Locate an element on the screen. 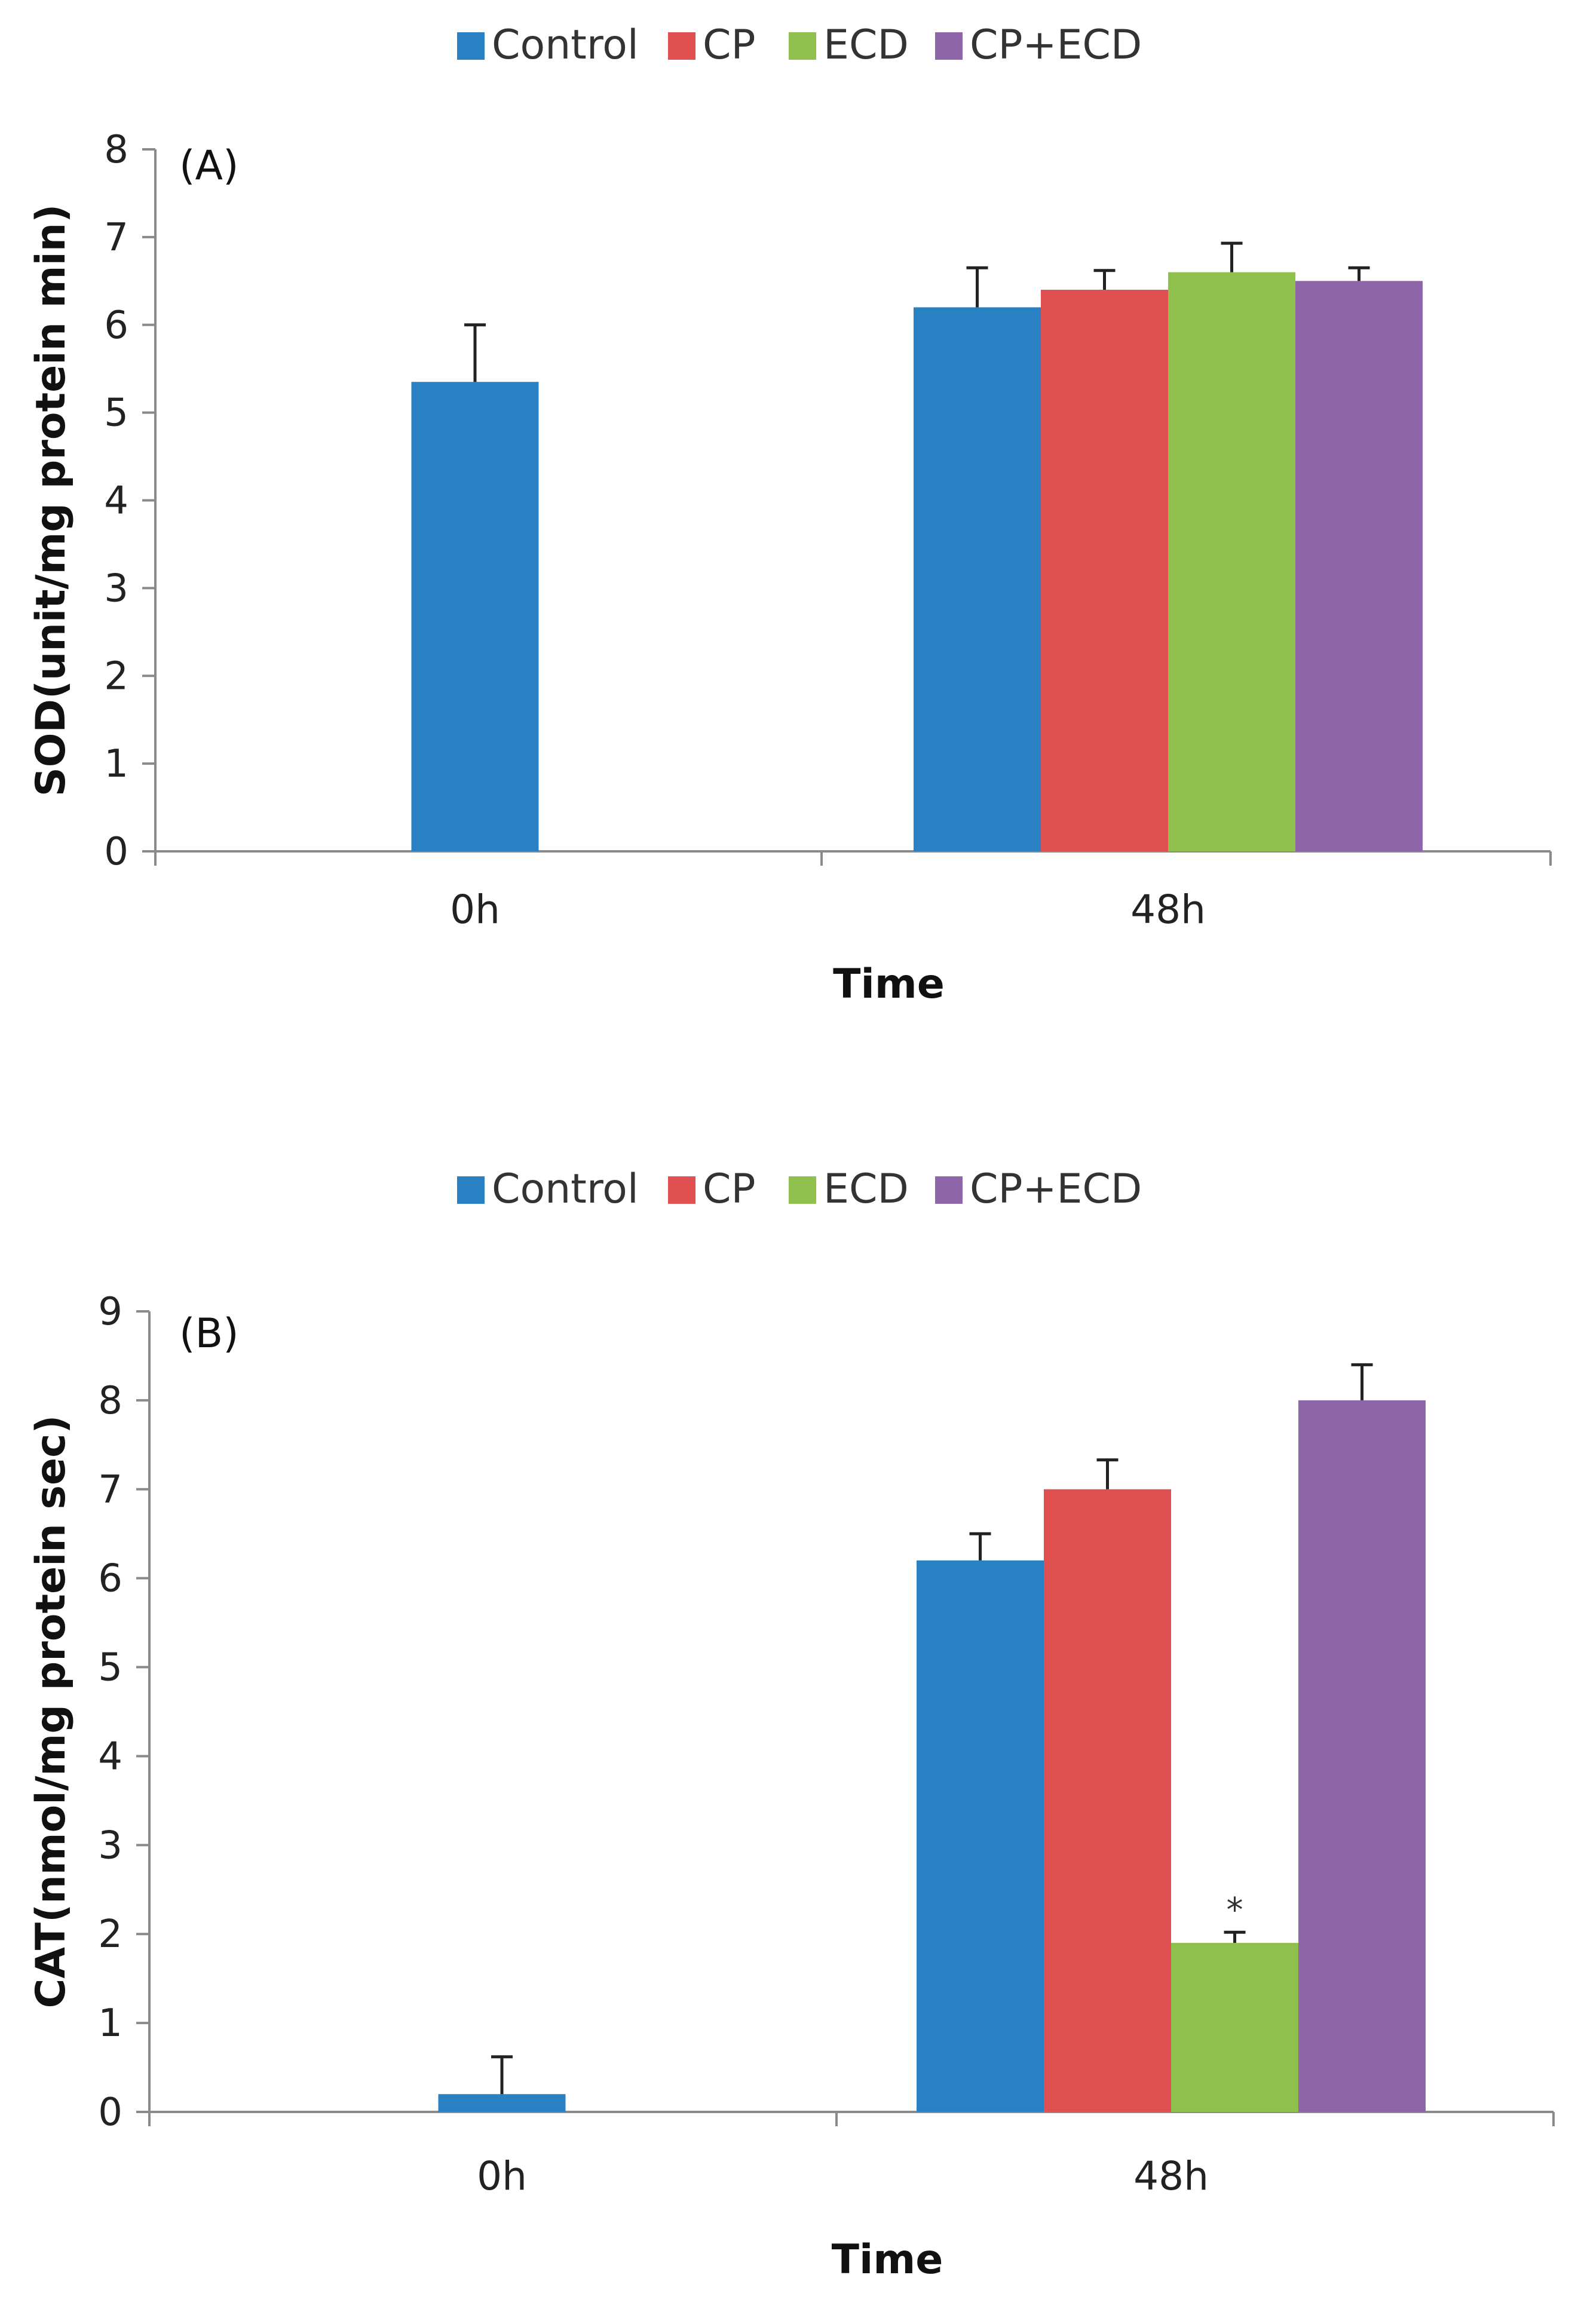  y-tick-label: 9 is located at coordinates (110, 1312).